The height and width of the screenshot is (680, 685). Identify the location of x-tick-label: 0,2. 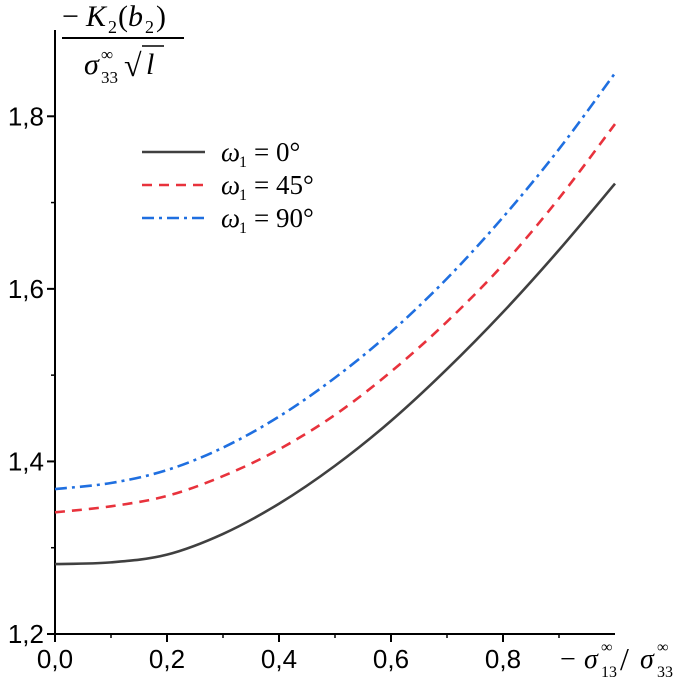
(167, 659).